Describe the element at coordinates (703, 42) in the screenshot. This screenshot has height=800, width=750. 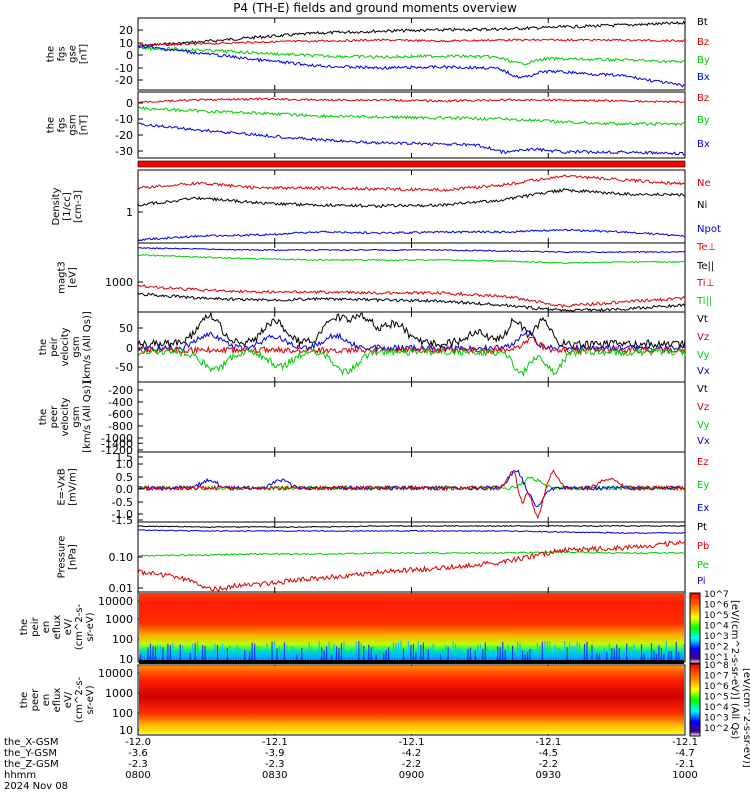
I see `legend-entry: Bz` at that location.